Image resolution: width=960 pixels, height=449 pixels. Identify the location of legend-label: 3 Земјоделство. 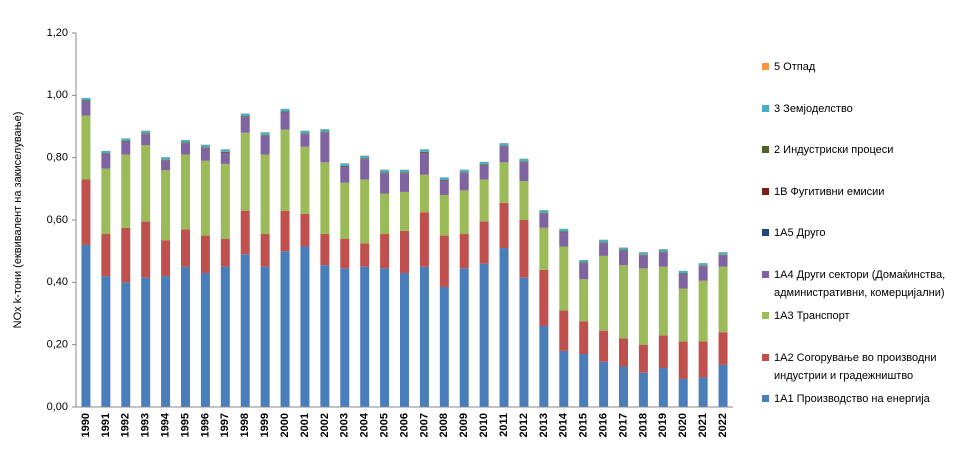
(813, 108).